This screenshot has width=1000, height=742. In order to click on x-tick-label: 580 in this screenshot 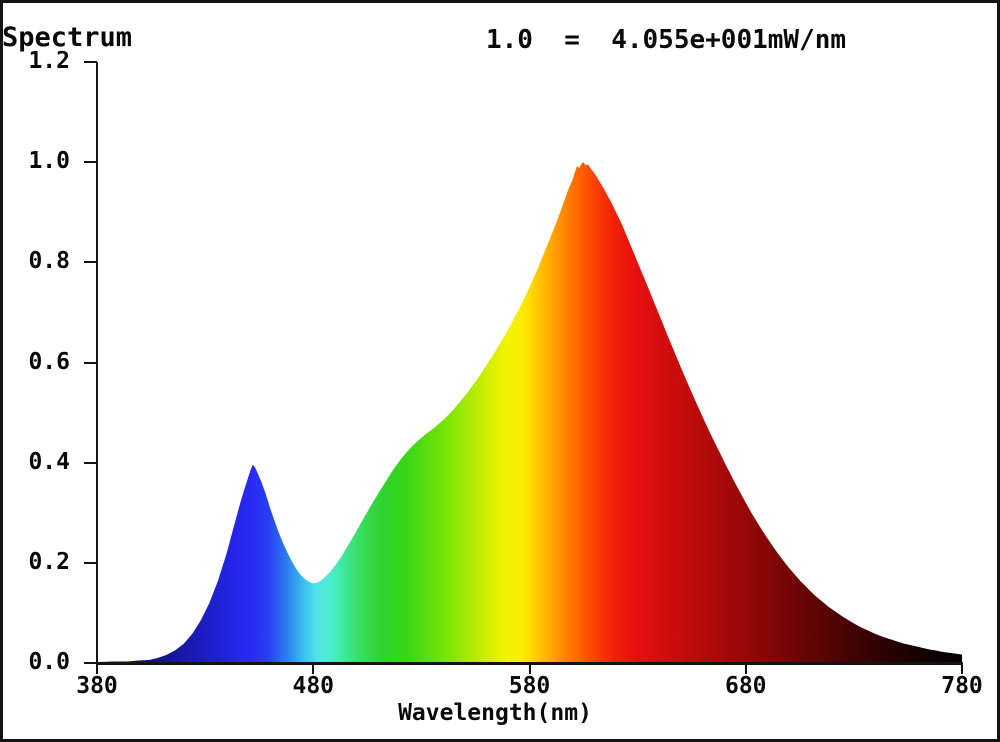, I will do `click(529, 686)`.